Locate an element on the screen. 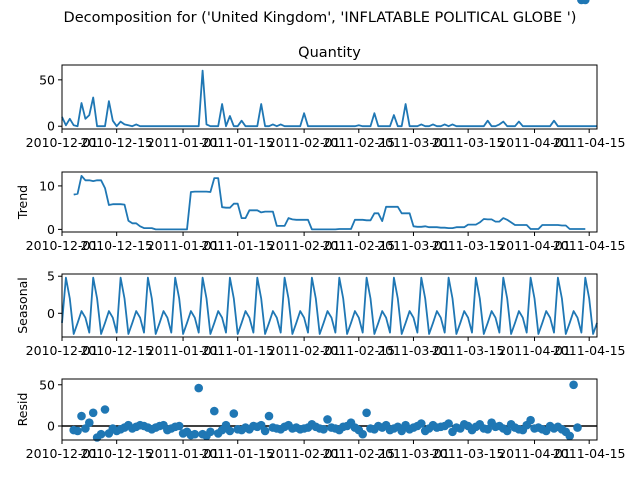 Image resolution: width=640 pixels, height=480 pixels. resid-y-tick-label: 0 is located at coordinates (51, 425).